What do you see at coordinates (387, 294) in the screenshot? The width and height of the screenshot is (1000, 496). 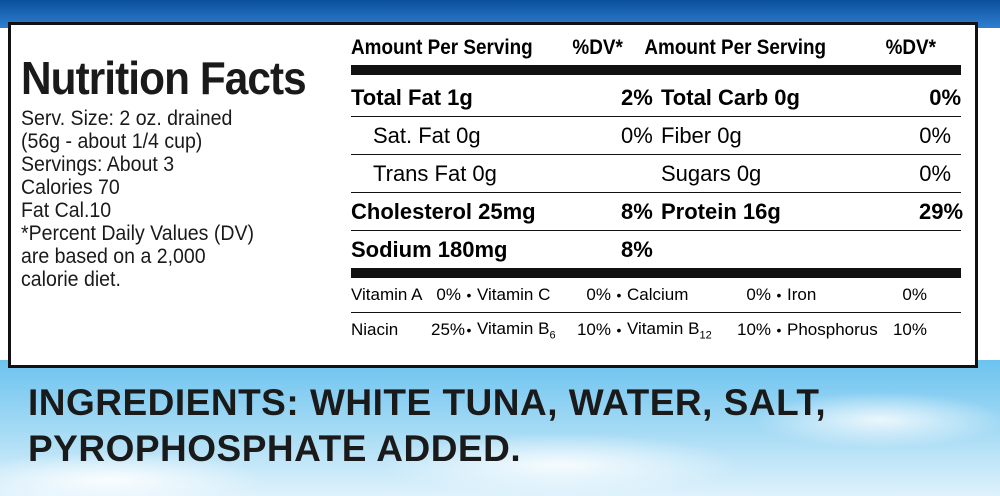 I see `vitamin-name: Vitamin A` at bounding box center [387, 294].